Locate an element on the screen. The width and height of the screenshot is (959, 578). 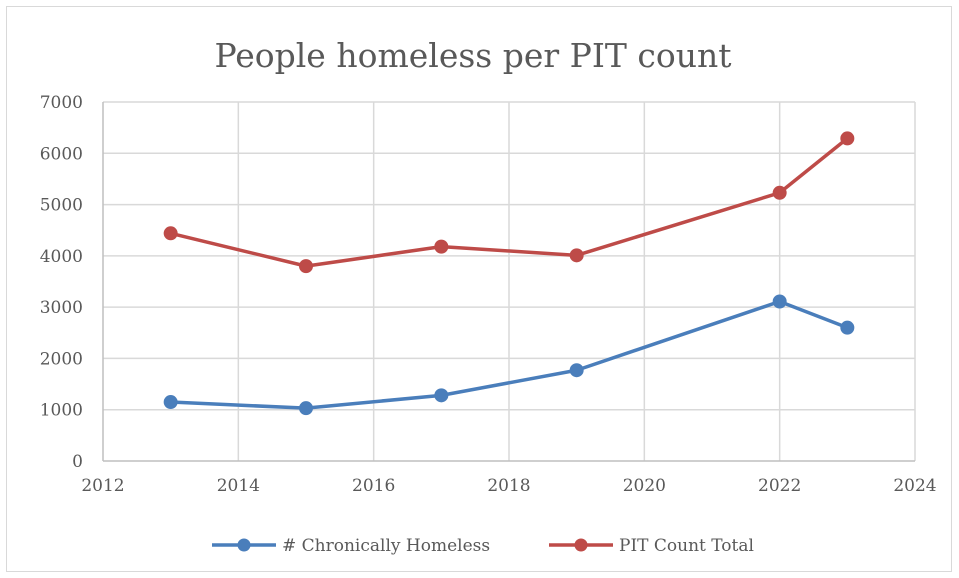
x-tick-label: 2016 is located at coordinates (373, 486).